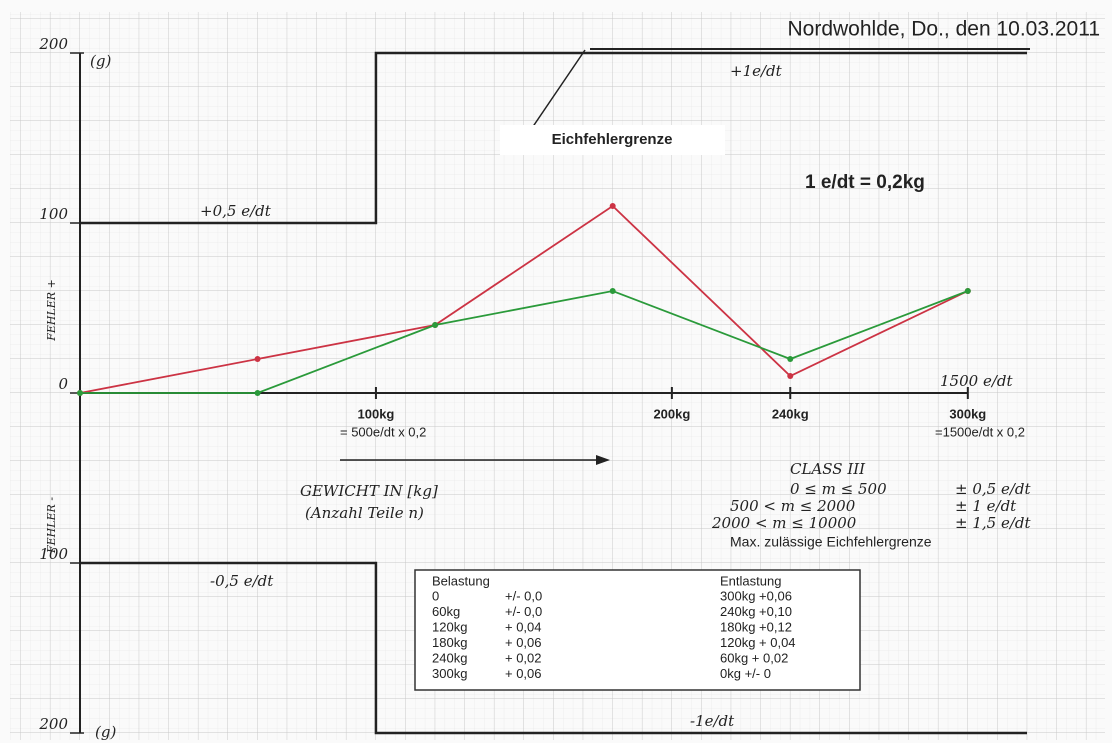  I want to click on annotation: =1500e/dt x 0,2, so click(980, 431).